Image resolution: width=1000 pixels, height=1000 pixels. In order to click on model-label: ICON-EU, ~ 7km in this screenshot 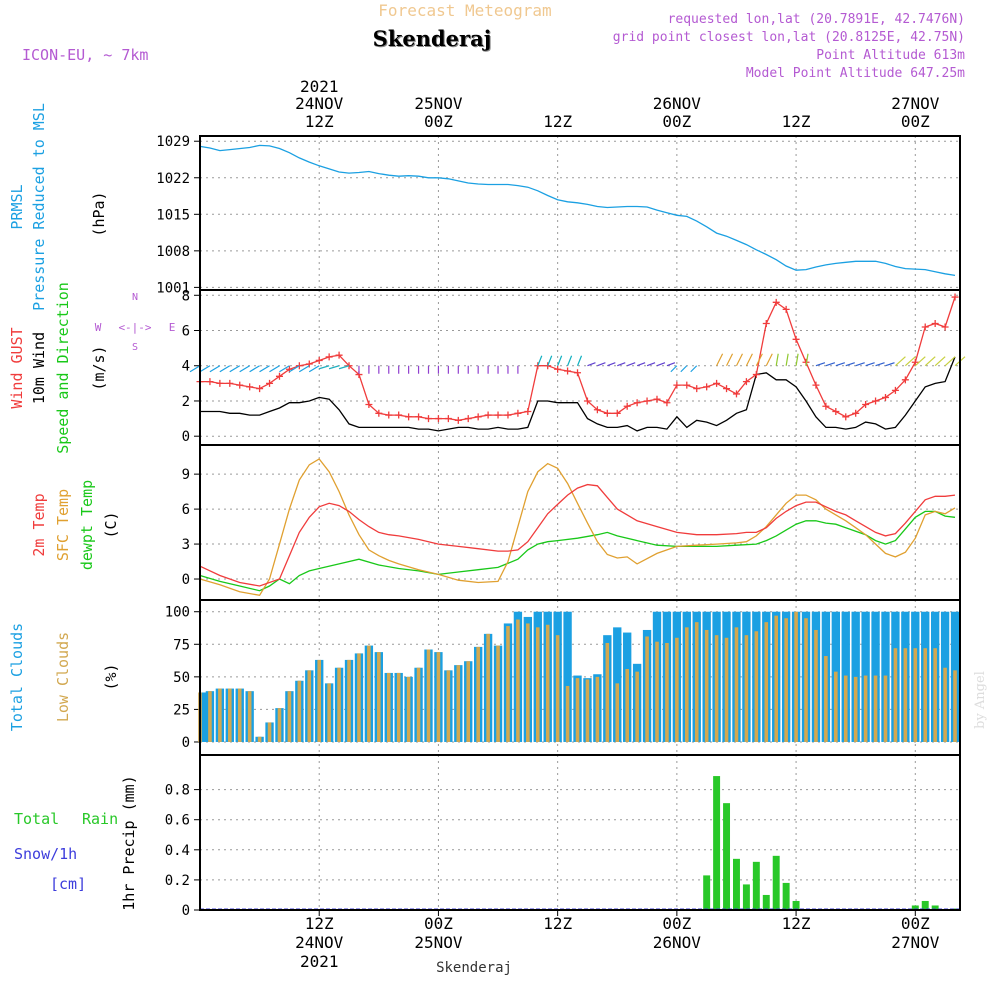, I will do `click(85, 55)`.